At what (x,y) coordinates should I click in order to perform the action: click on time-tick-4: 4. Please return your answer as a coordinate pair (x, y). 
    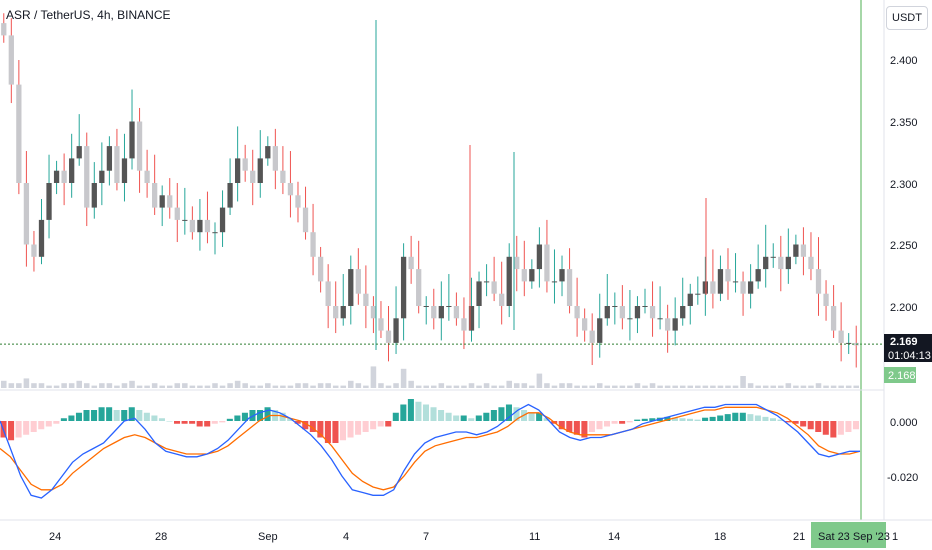
    Looking at the image, I should click on (346, 537).